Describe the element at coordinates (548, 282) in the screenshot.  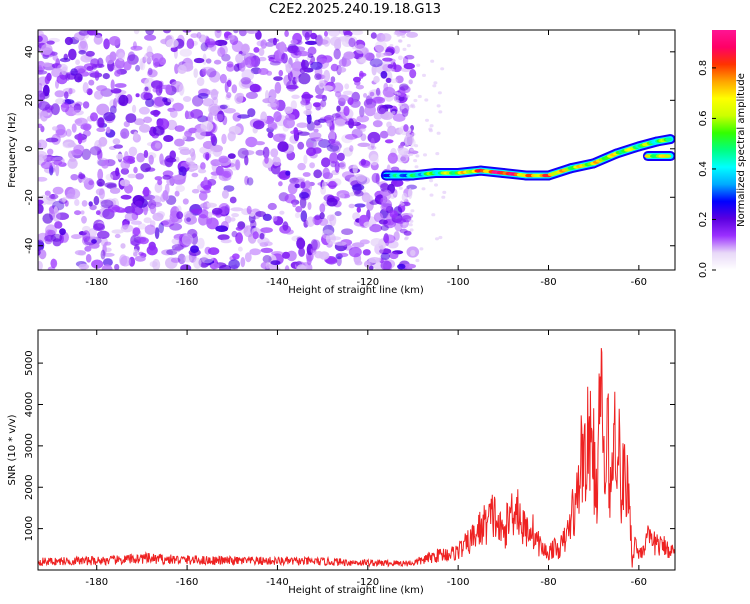
I see `heatmap-x-tick-label: -80` at that location.